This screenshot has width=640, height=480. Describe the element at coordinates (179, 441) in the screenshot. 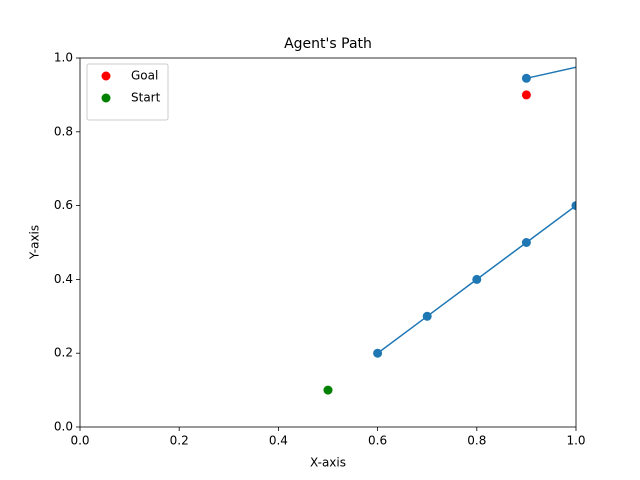

I see `x-tick-label: 0.2` at that location.